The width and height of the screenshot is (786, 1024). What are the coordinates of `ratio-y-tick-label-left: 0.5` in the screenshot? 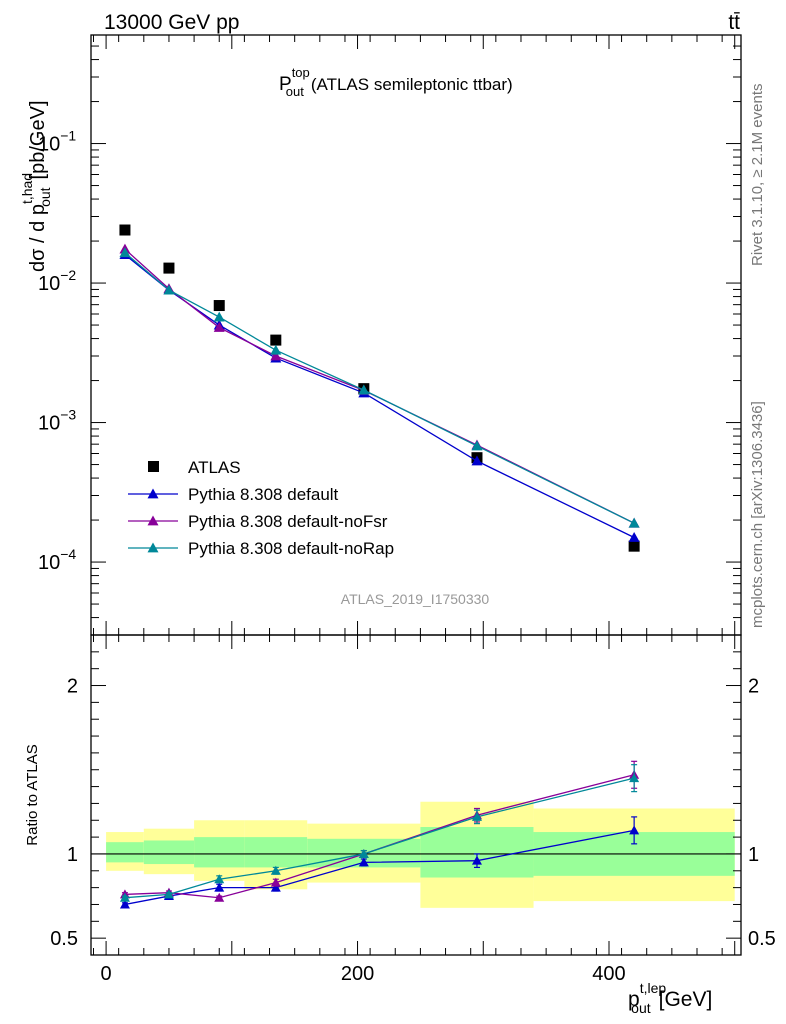 It's located at (64, 939).